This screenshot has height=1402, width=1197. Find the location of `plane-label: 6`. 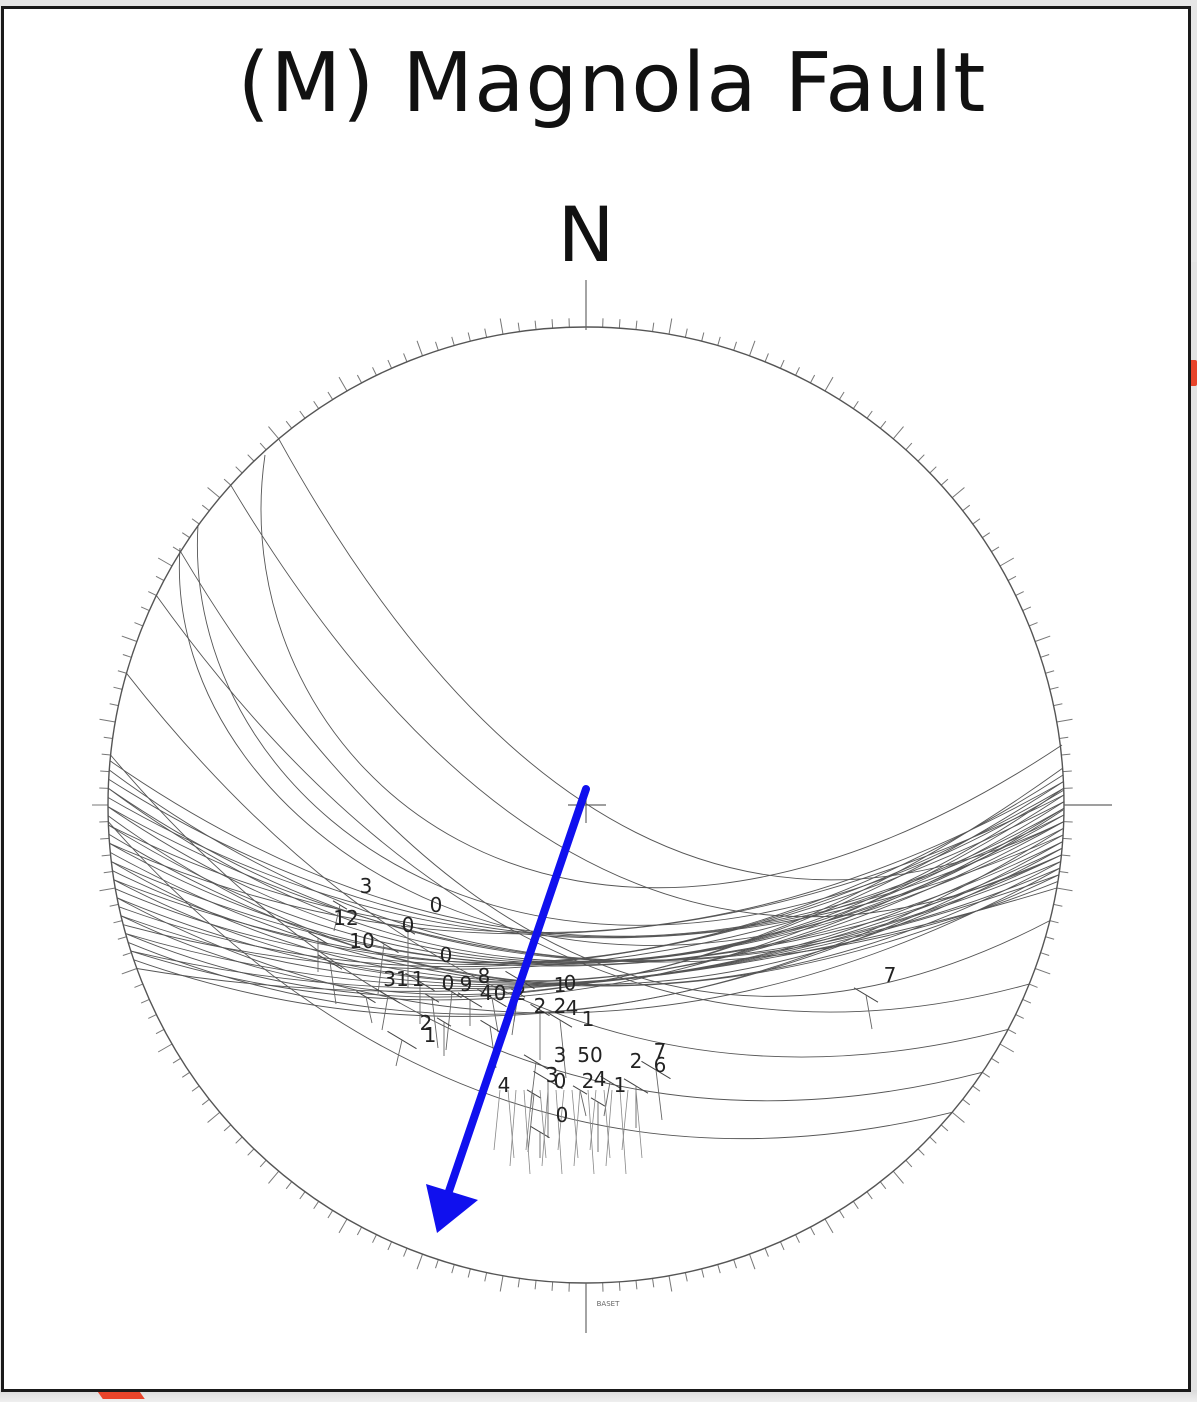

plane-label: 6 is located at coordinates (660, 1065).